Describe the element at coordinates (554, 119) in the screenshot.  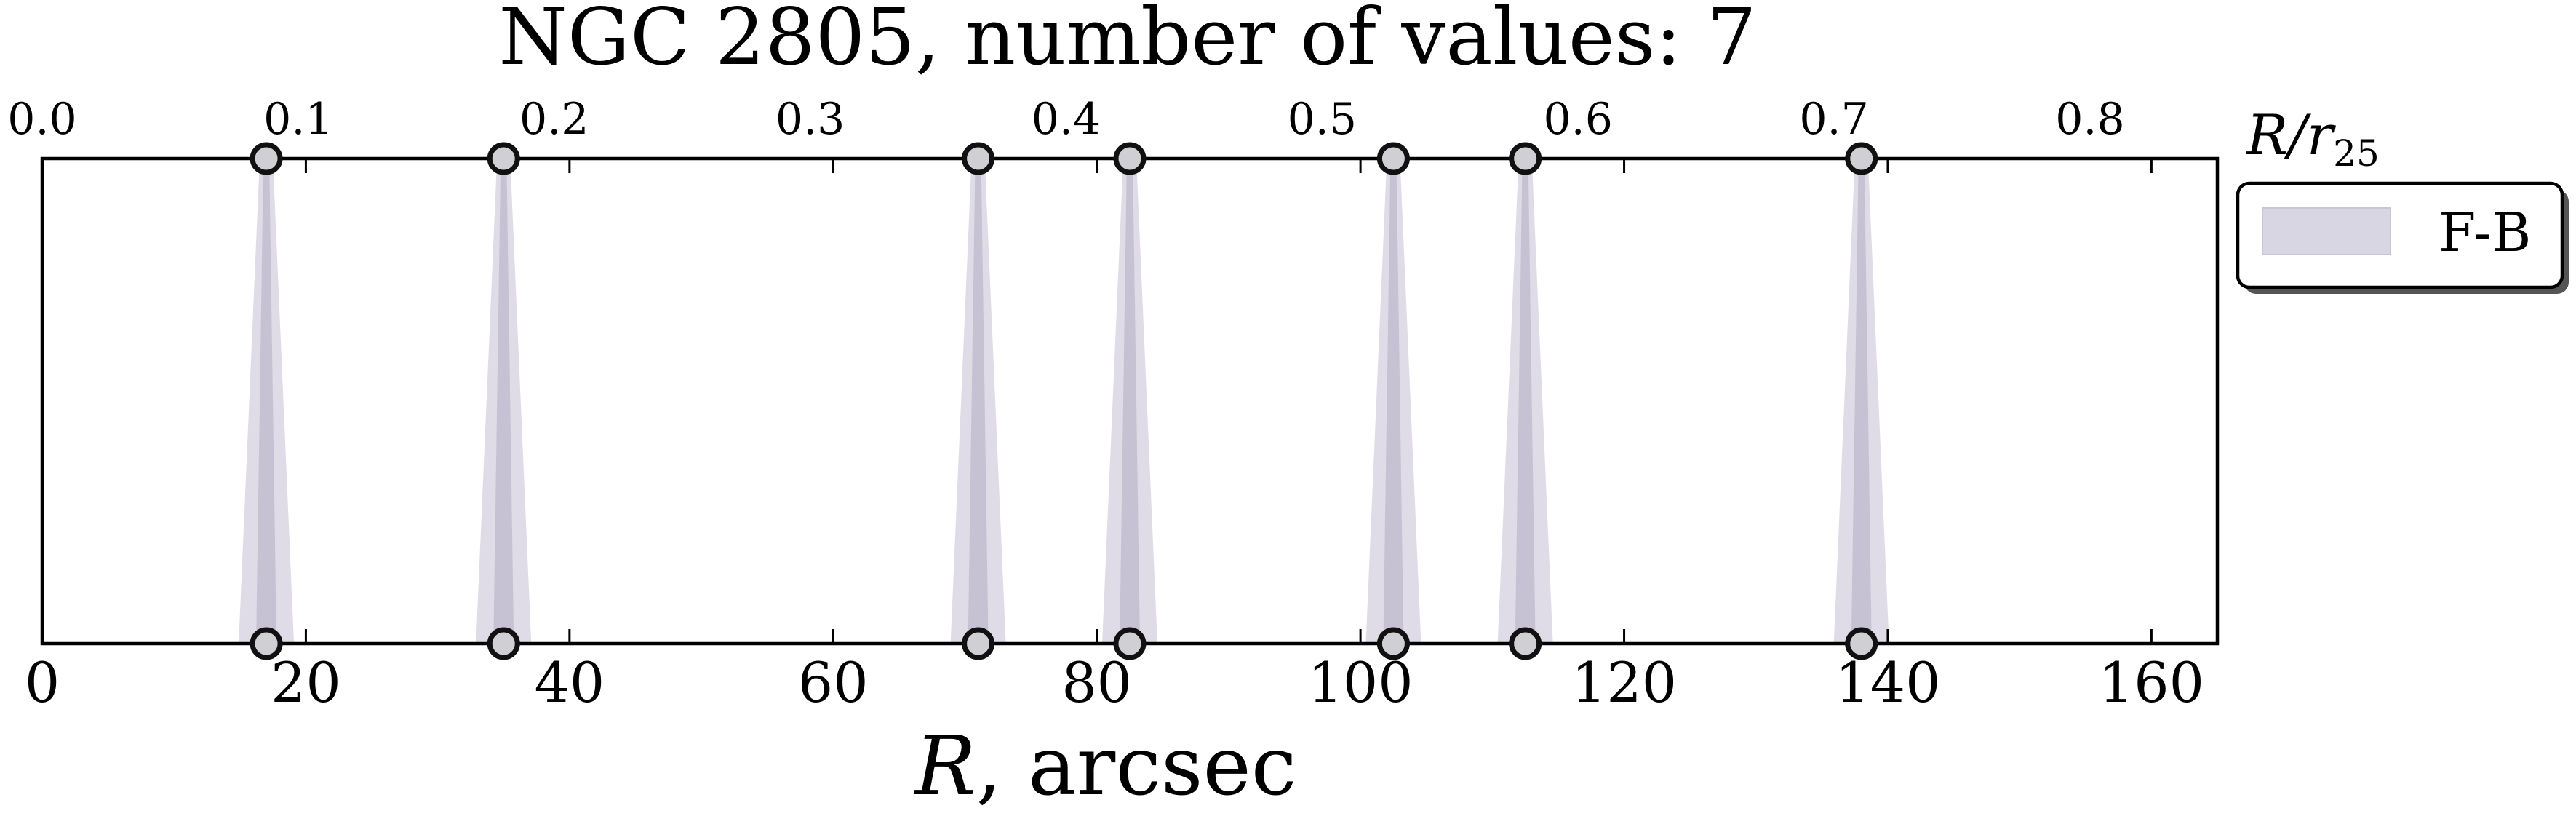
I see `top-tick-label: 0.2` at that location.